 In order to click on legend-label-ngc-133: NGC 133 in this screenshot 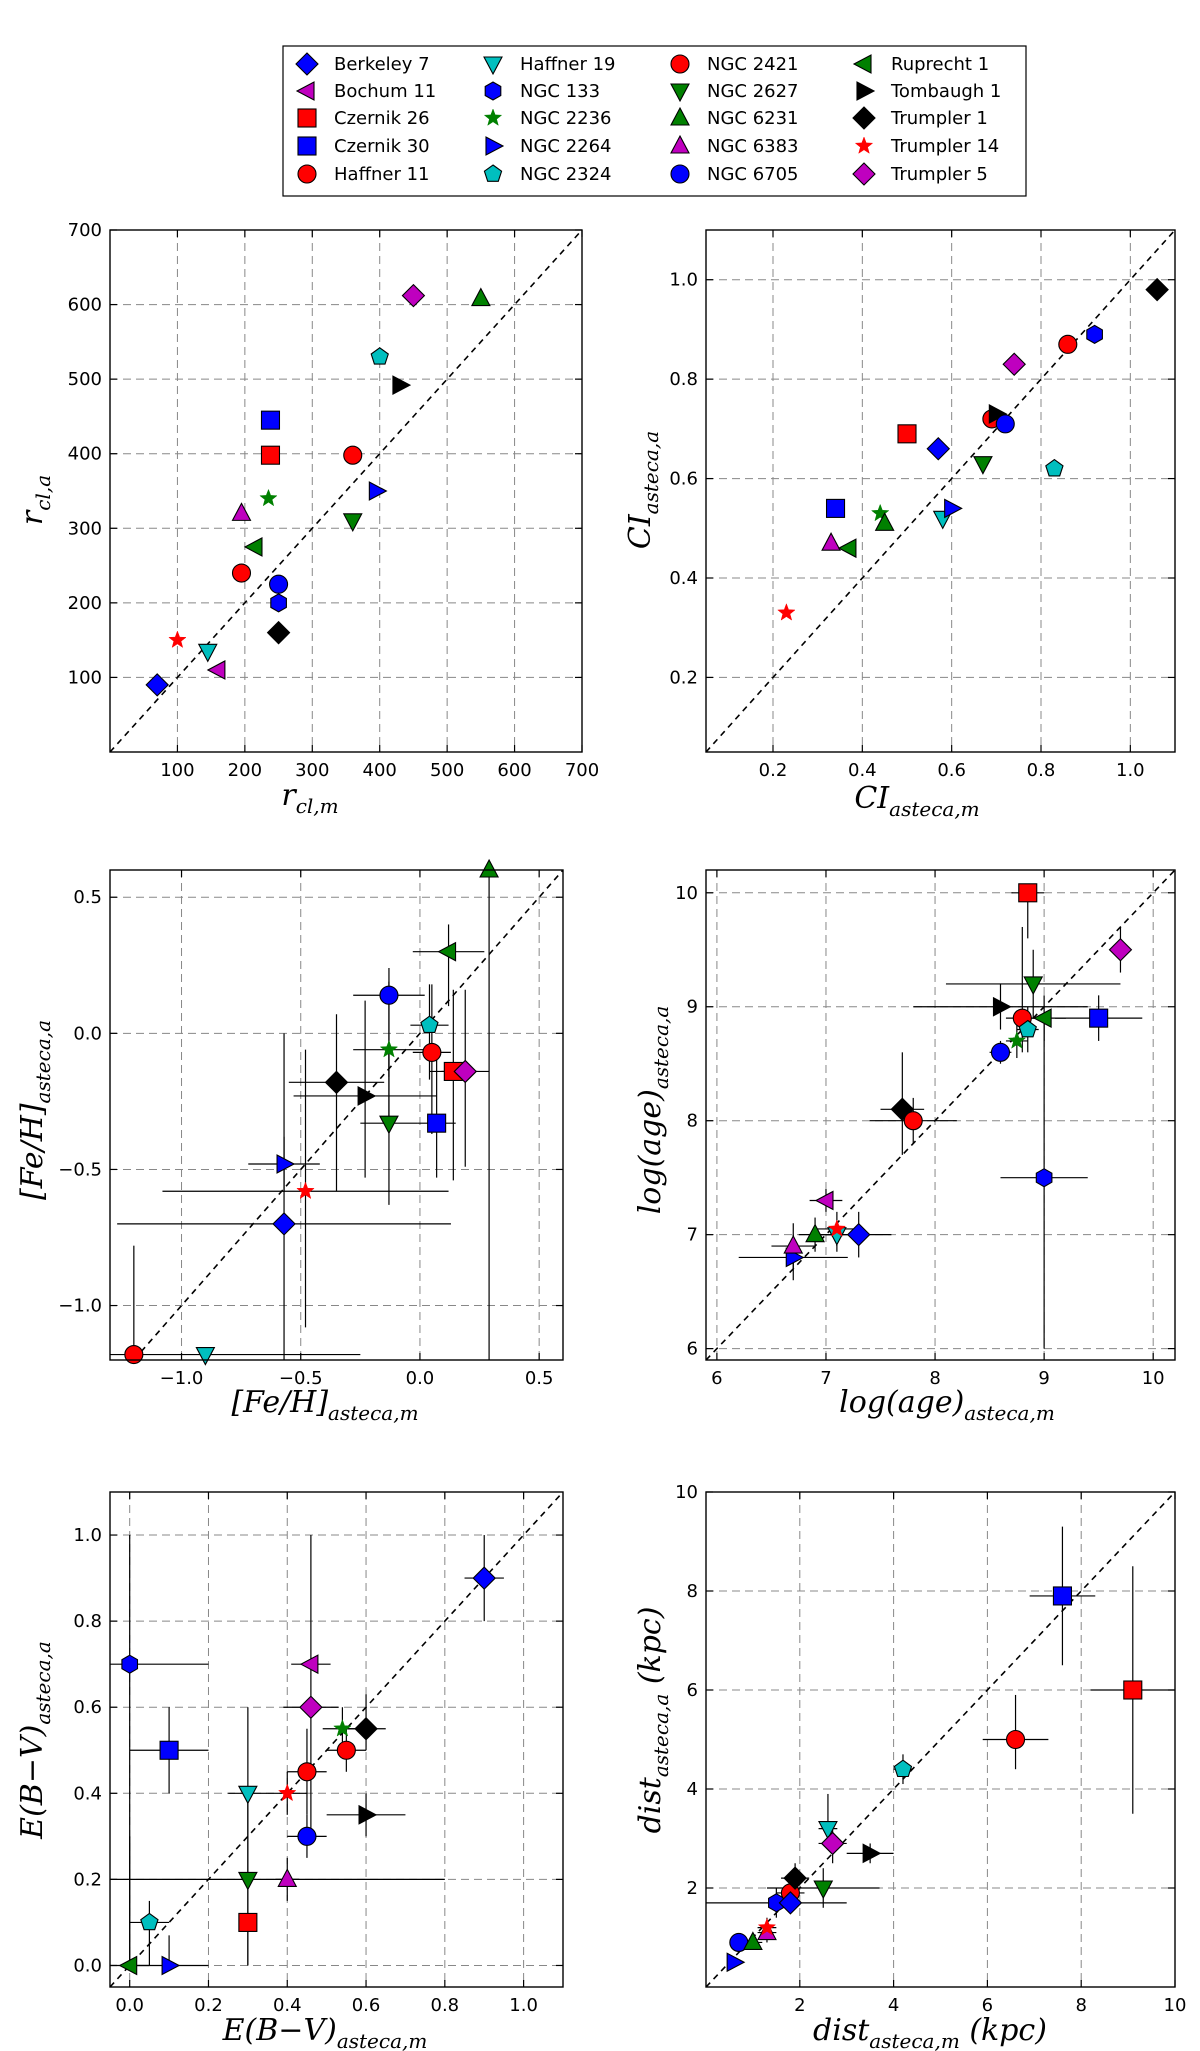, I will do `click(560, 91)`.